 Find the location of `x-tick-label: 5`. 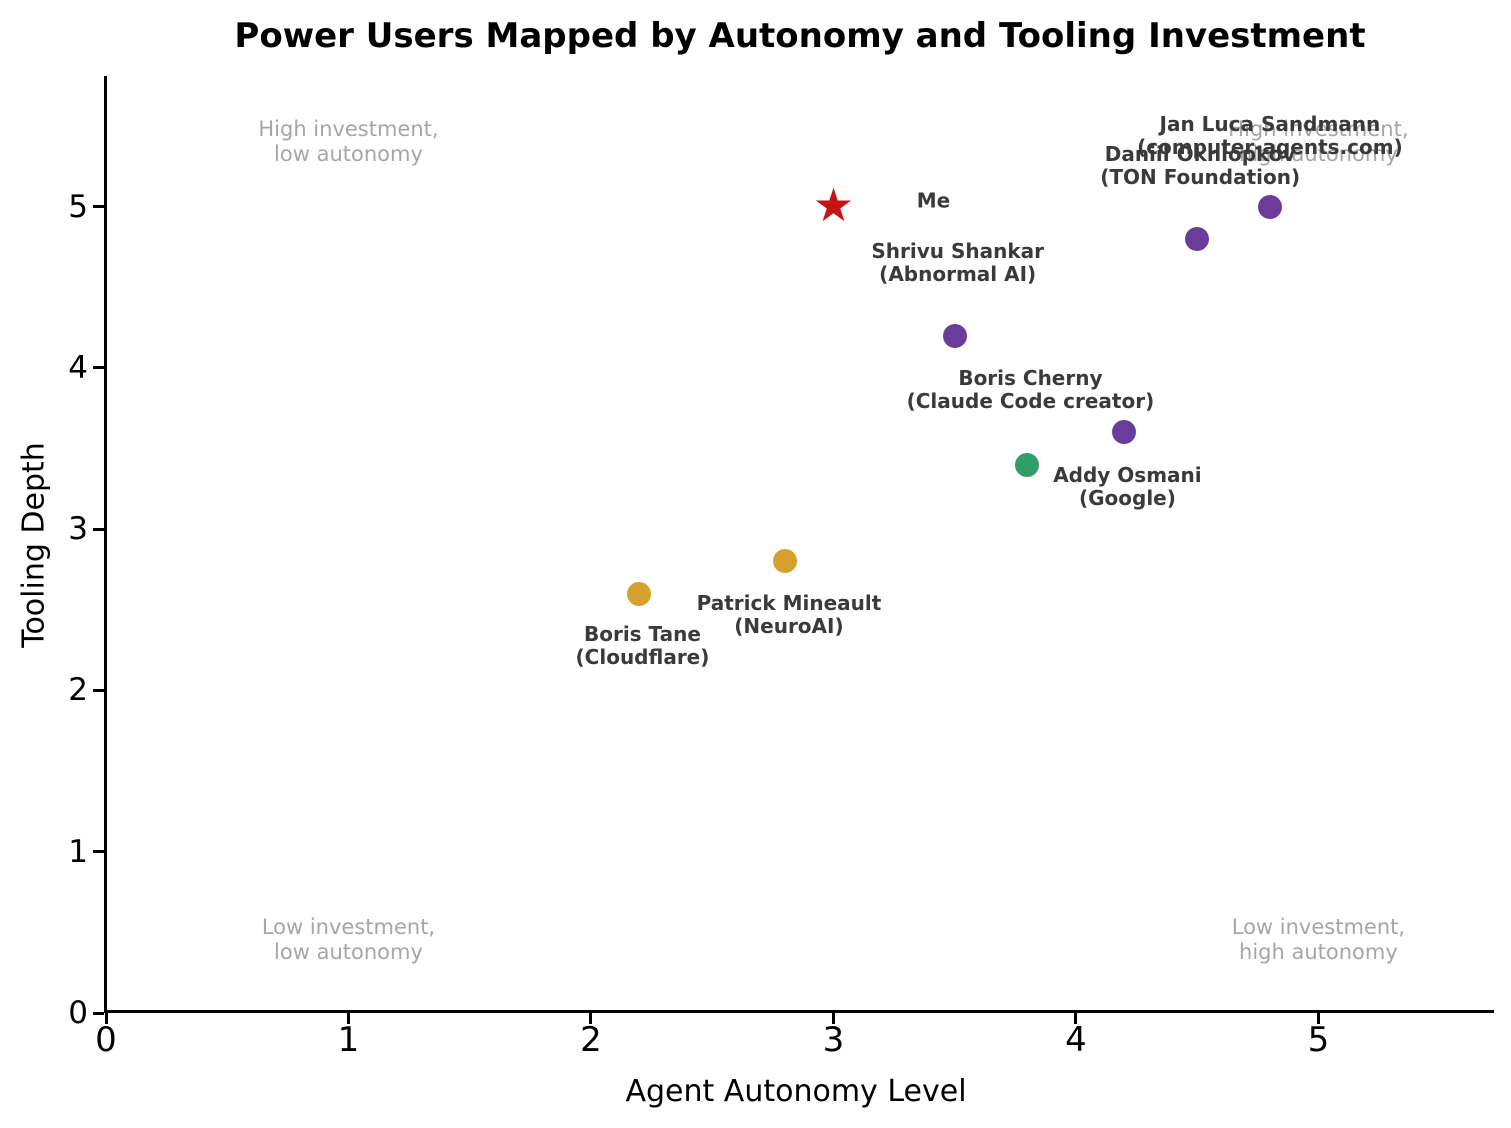

x-tick-label: 5 is located at coordinates (1318, 1040).